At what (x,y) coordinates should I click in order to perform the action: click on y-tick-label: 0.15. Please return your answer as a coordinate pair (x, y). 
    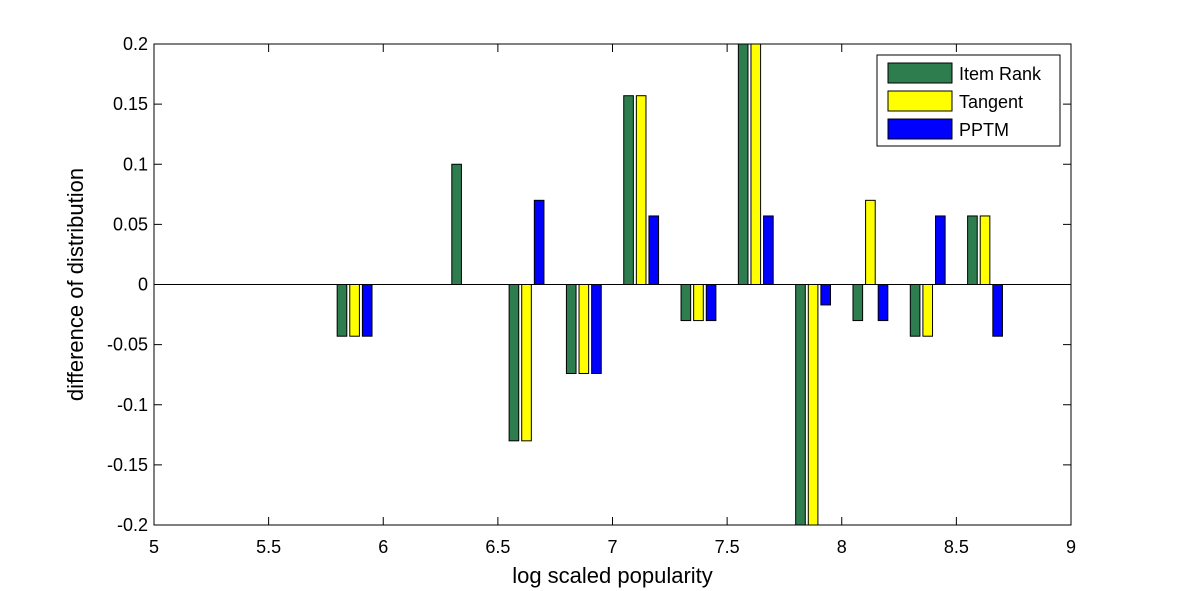
    Looking at the image, I should click on (130, 104).